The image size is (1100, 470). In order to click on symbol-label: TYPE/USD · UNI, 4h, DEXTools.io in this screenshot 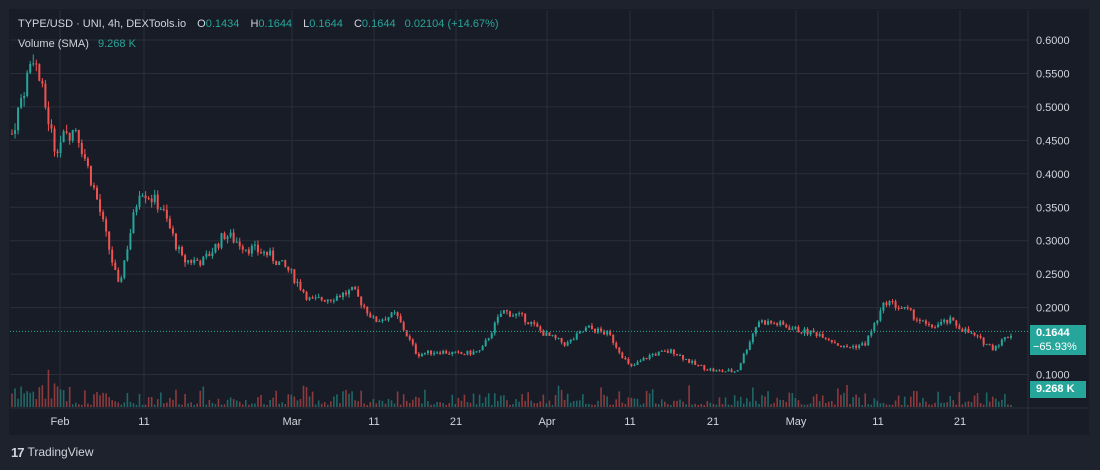, I will do `click(102, 24)`.